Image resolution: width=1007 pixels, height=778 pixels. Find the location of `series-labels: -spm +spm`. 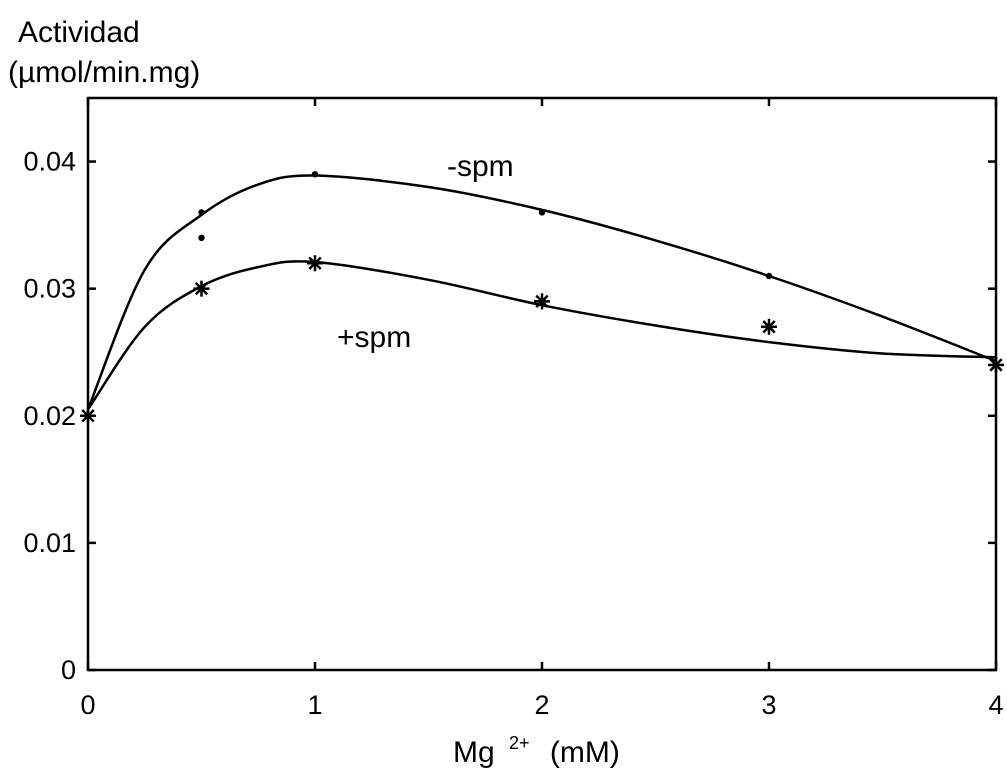

series-labels: -spm +spm is located at coordinates (425, 252).